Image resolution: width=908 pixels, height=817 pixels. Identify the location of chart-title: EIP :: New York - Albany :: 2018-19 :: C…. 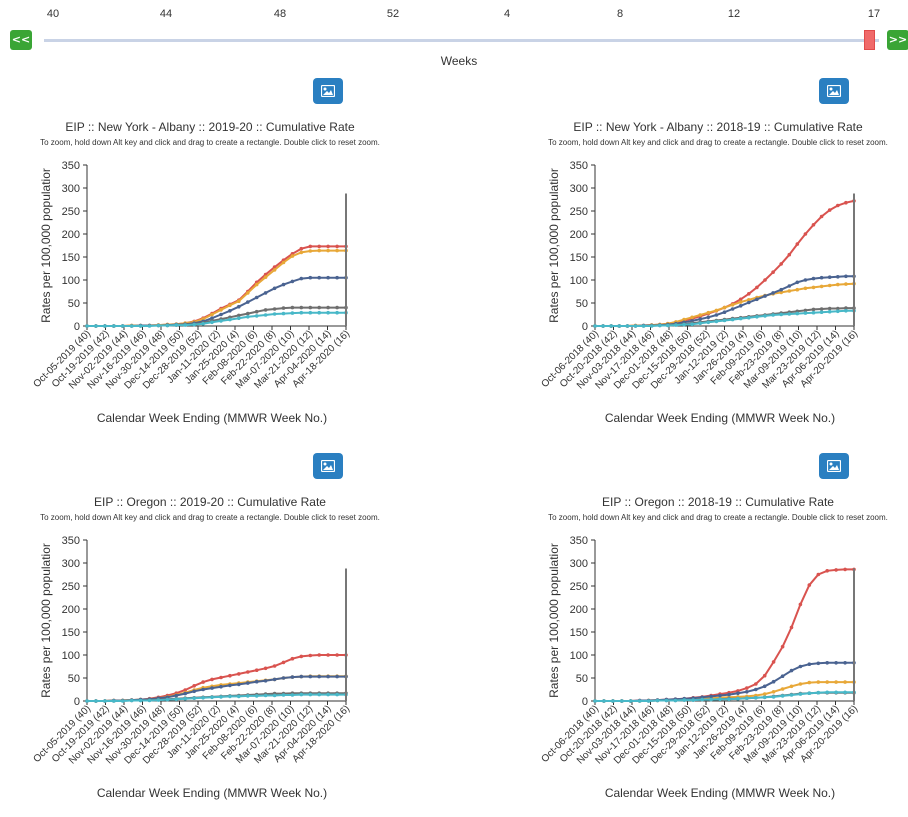
(718, 127).